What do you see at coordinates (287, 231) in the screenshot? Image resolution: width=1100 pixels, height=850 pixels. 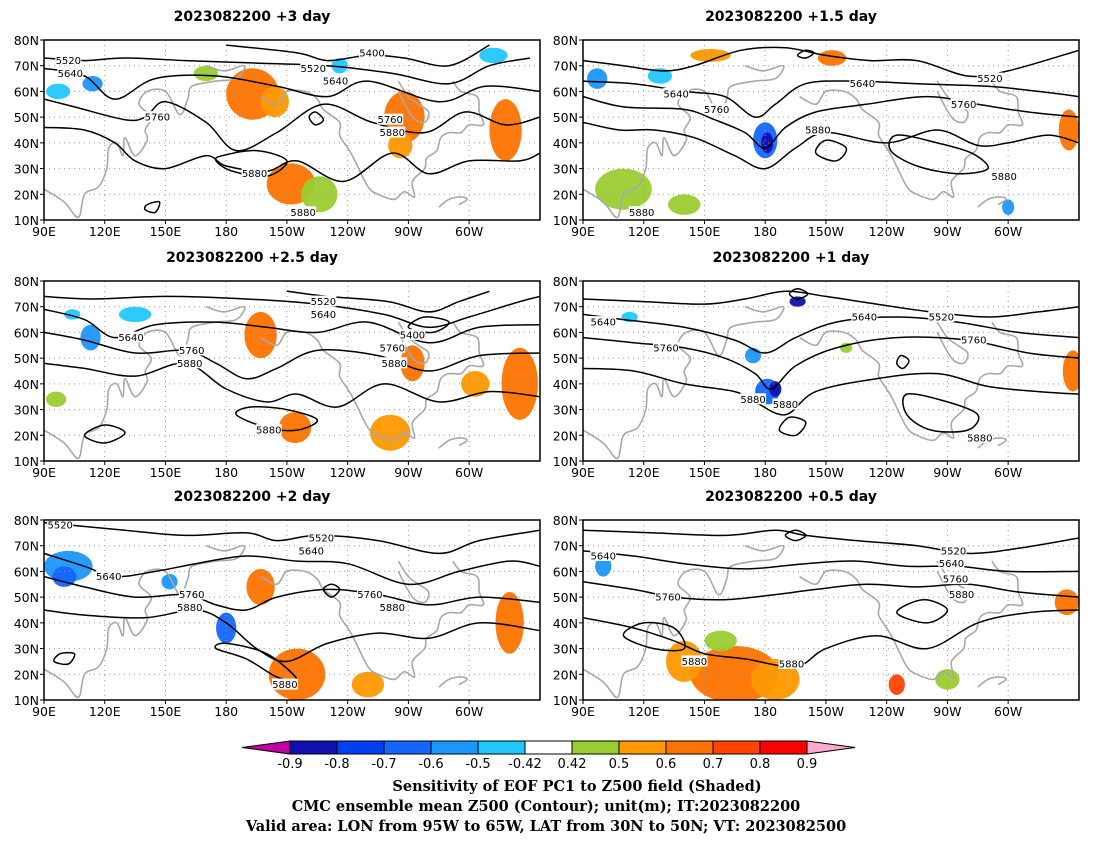 I see `lon-label: 150W` at bounding box center [287, 231].